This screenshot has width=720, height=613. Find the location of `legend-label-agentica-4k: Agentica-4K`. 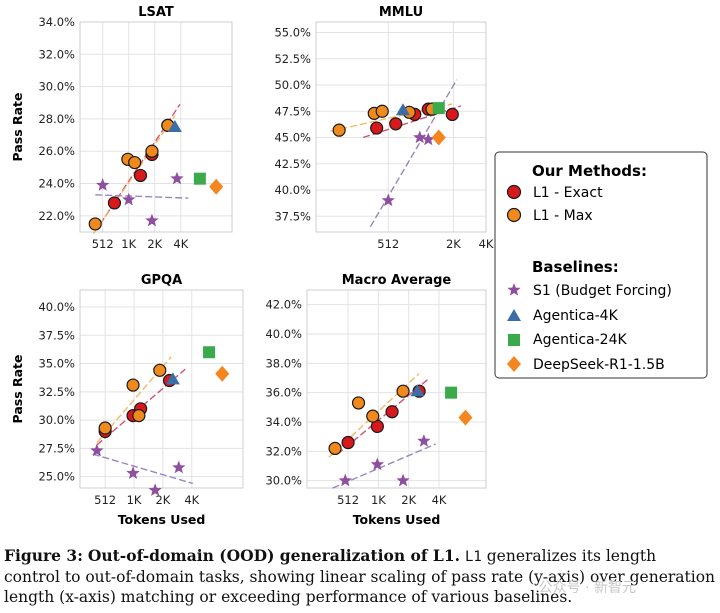

legend-label-agentica-4k: Agentica-4K is located at coordinates (576, 316).